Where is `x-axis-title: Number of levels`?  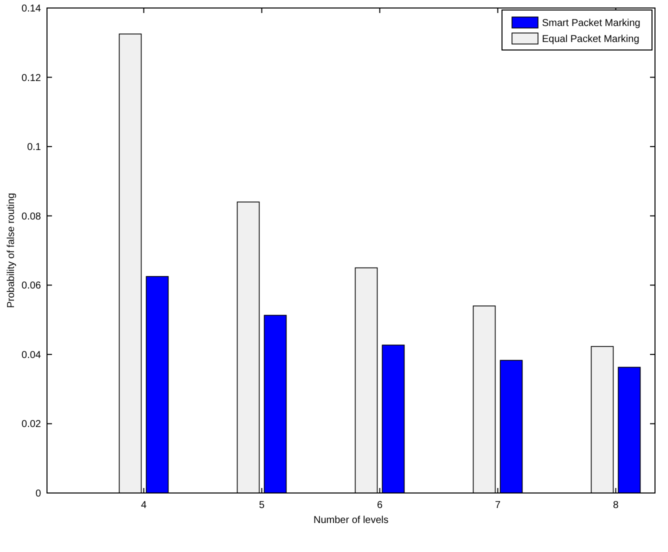 x-axis-title: Number of levels is located at coordinates (351, 520).